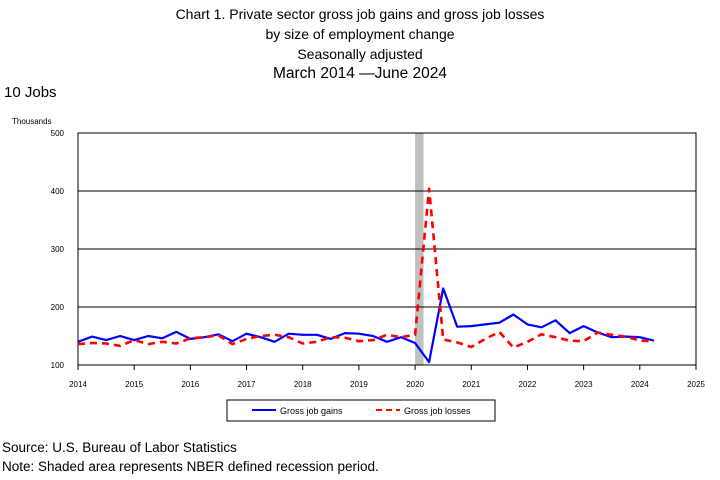 This screenshot has width=720, height=480. What do you see at coordinates (58, 133) in the screenshot?
I see `y-tick-label-500: 500` at bounding box center [58, 133].